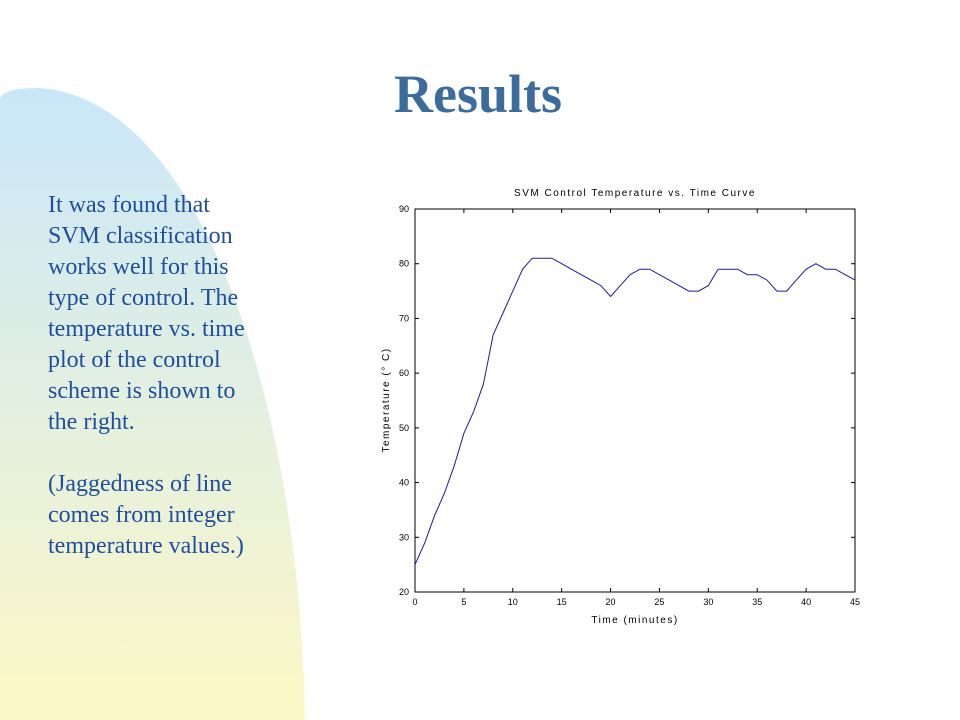  I want to click on x-tick-label: 35, so click(757, 602).